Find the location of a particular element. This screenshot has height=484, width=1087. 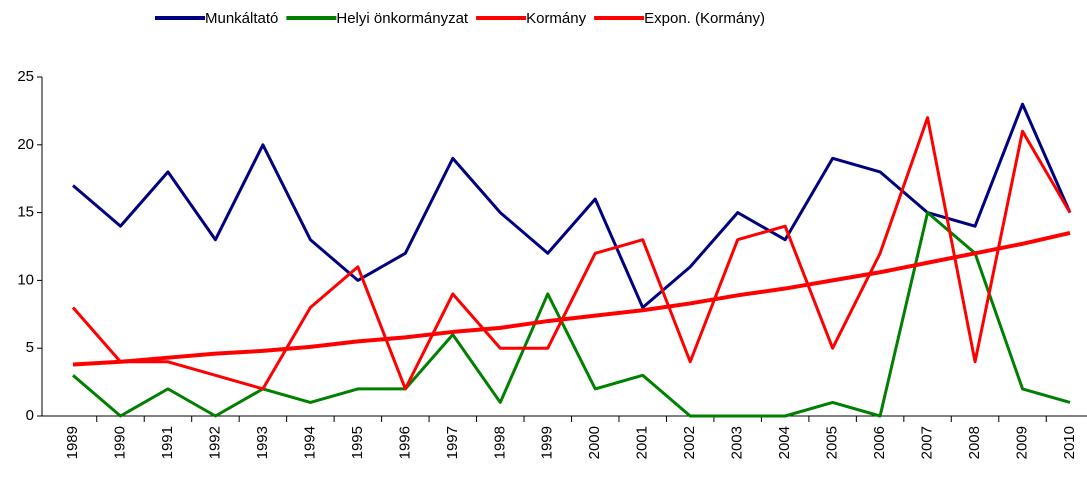

y-tick-label: 10 is located at coordinates (25, 279).